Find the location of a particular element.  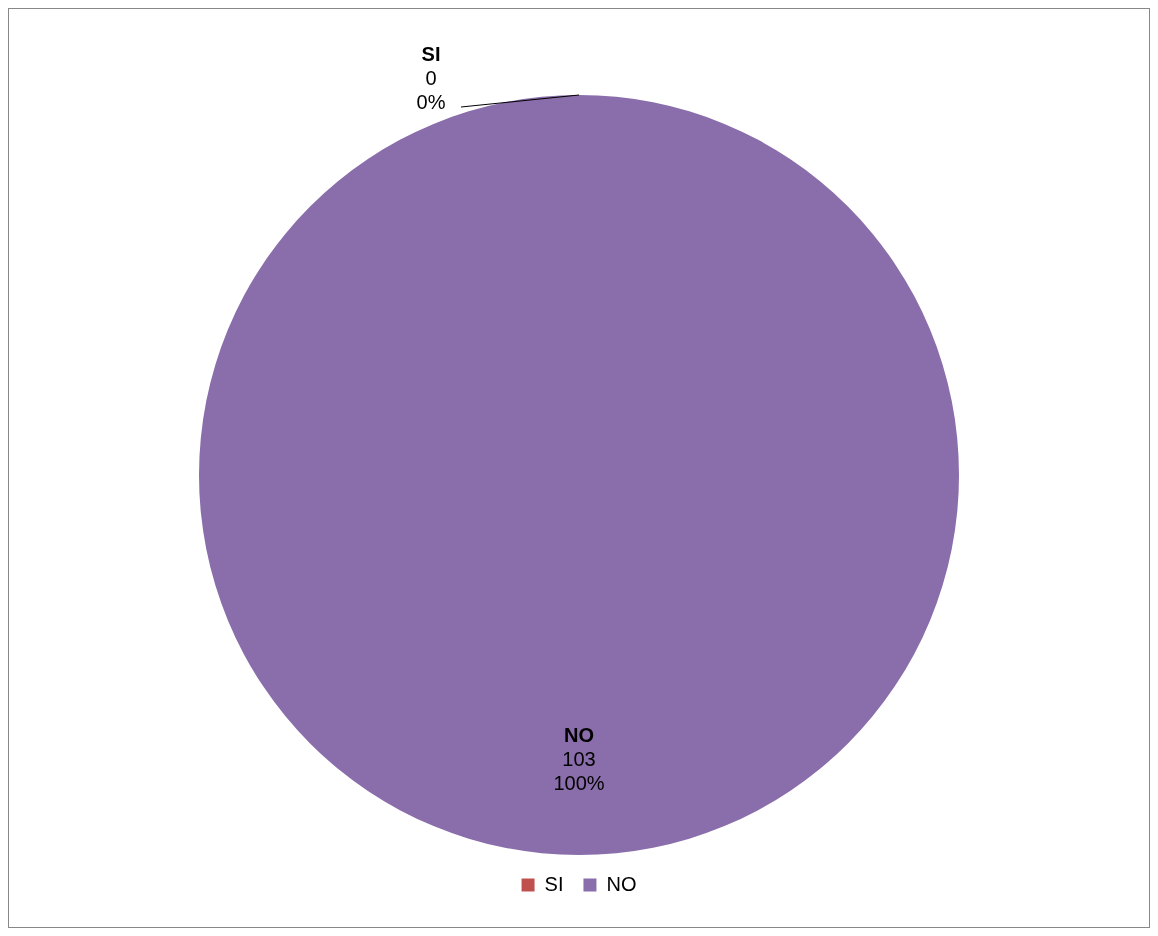

text: 0% is located at coordinates (431, 101).